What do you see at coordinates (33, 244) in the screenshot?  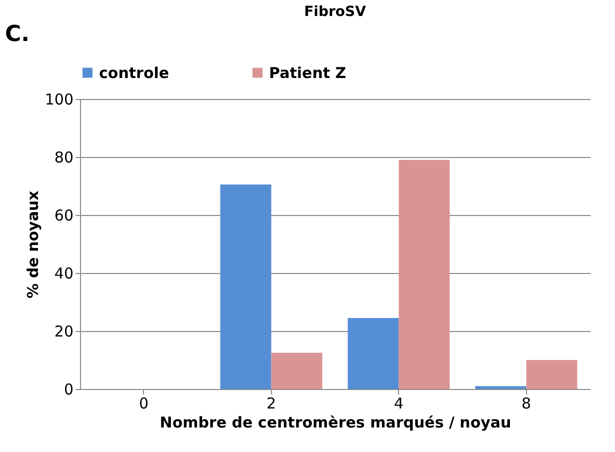 I see `y-axis-title: % de noyaux` at bounding box center [33, 244].